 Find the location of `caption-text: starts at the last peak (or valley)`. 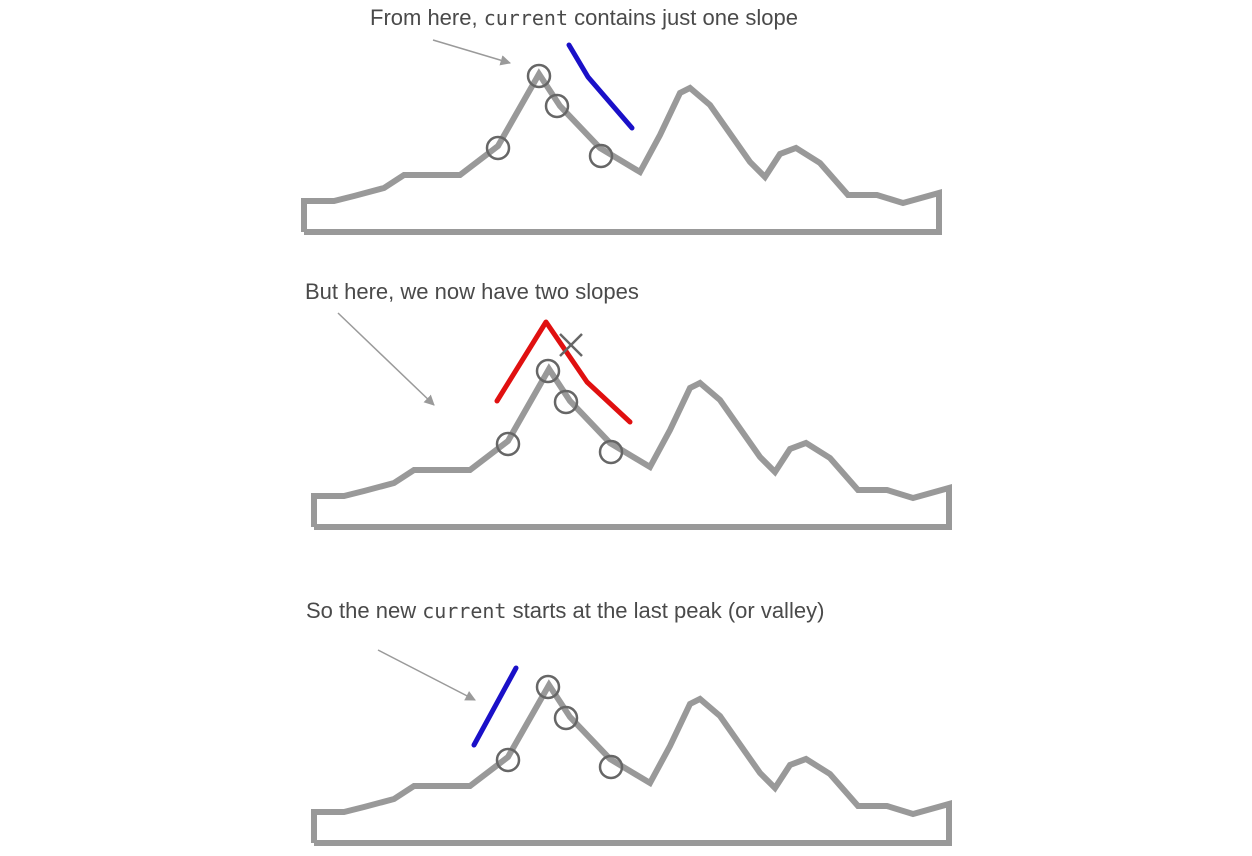

caption-text: starts at the last peak (or valley) is located at coordinates (665, 610).